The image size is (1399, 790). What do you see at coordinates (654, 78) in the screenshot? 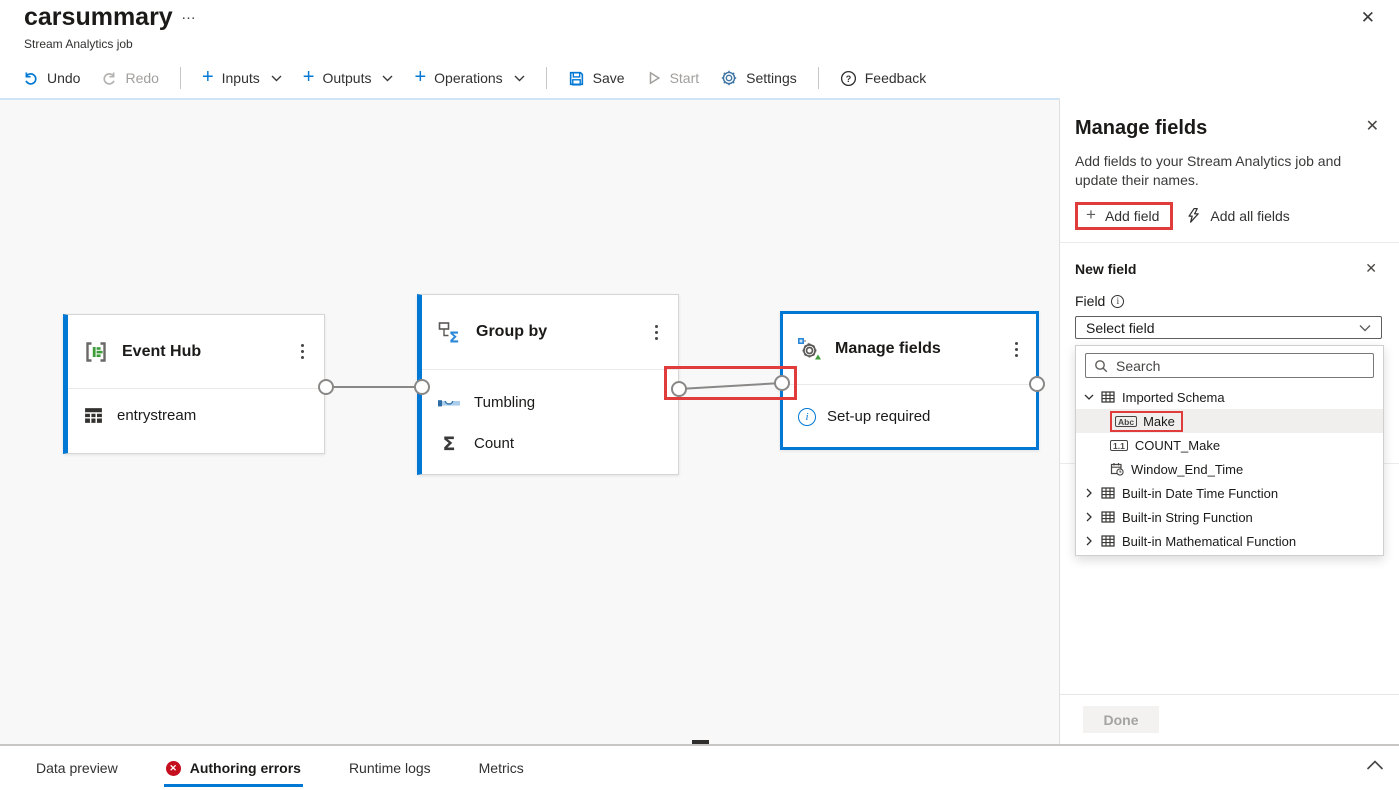
I see `play-icon` at bounding box center [654, 78].